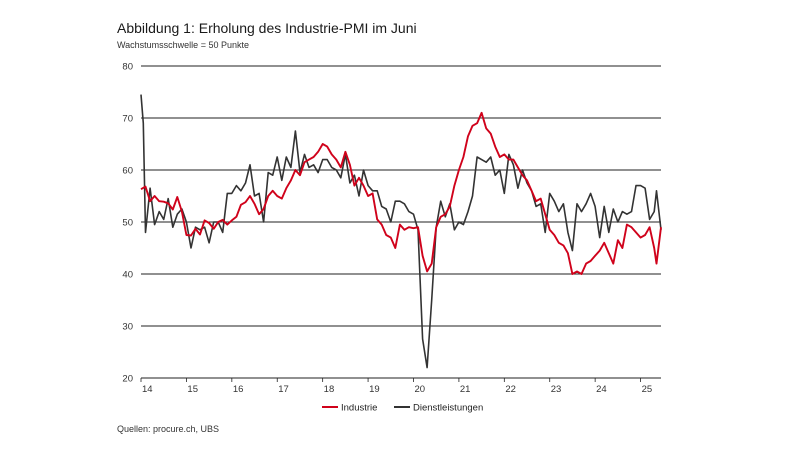 This screenshot has width=800, height=450. What do you see at coordinates (127, 119) in the screenshot?
I see `y-tick-label: 70` at bounding box center [127, 119].